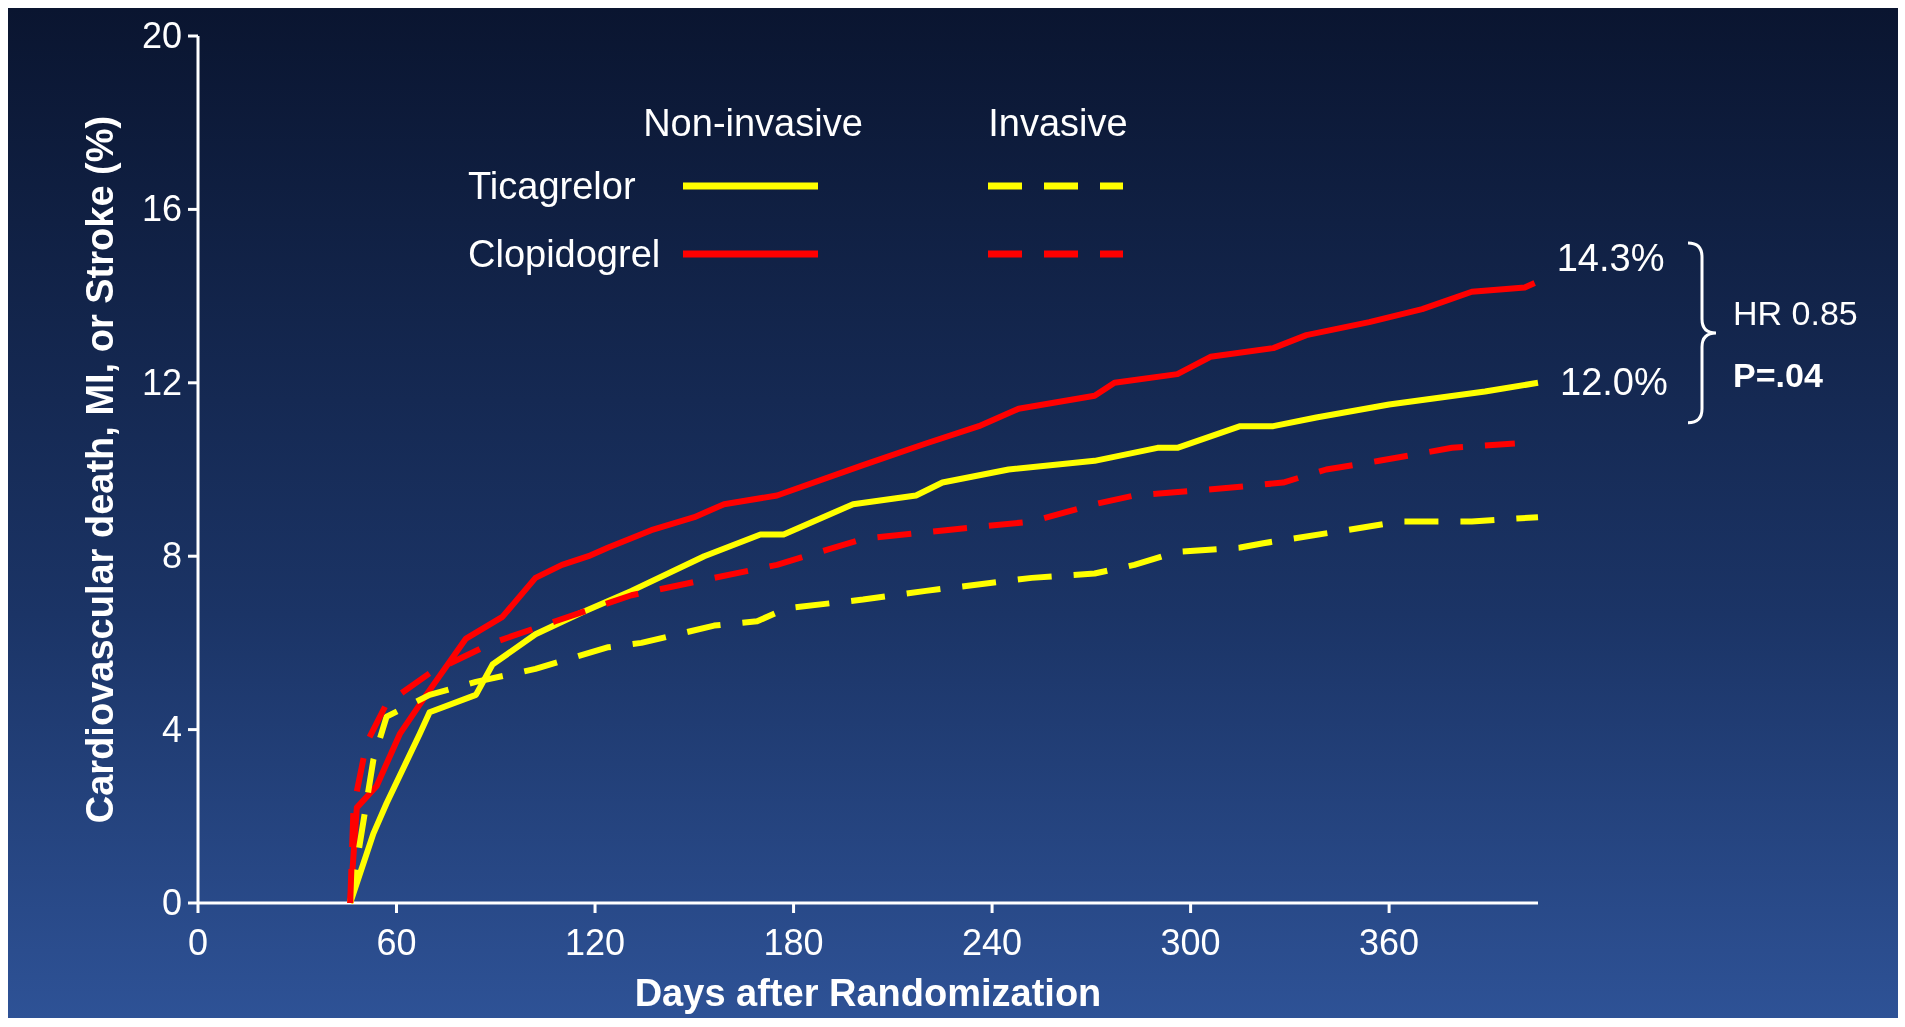 The width and height of the screenshot is (1905, 1027). I want to click on y-tick-label: 4, so click(171, 729).